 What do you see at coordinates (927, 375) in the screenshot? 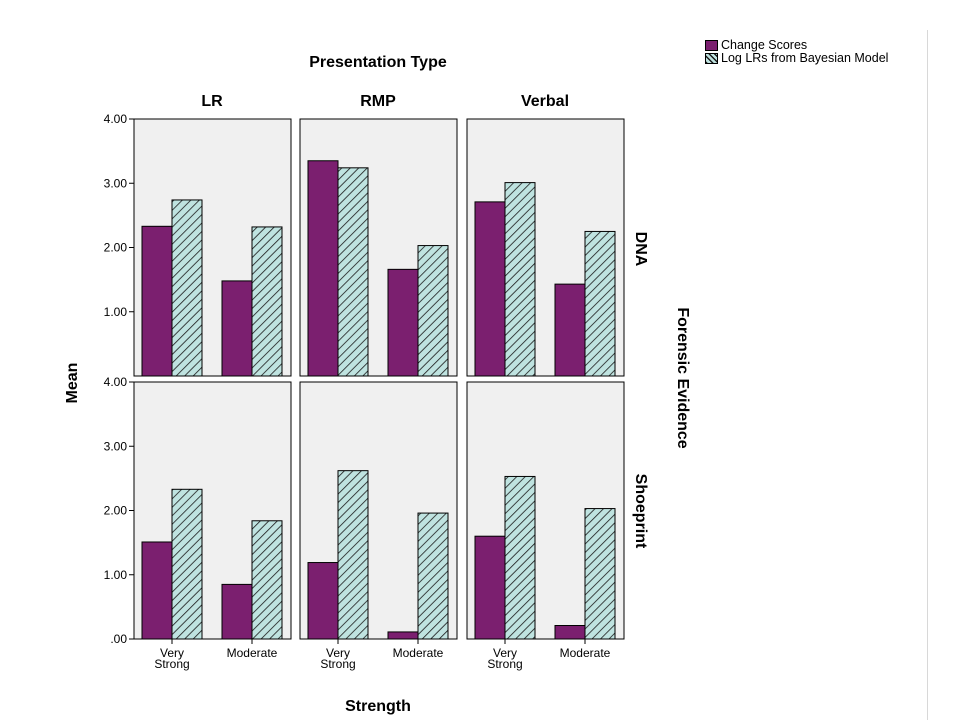
I see `right-divider` at bounding box center [927, 375].